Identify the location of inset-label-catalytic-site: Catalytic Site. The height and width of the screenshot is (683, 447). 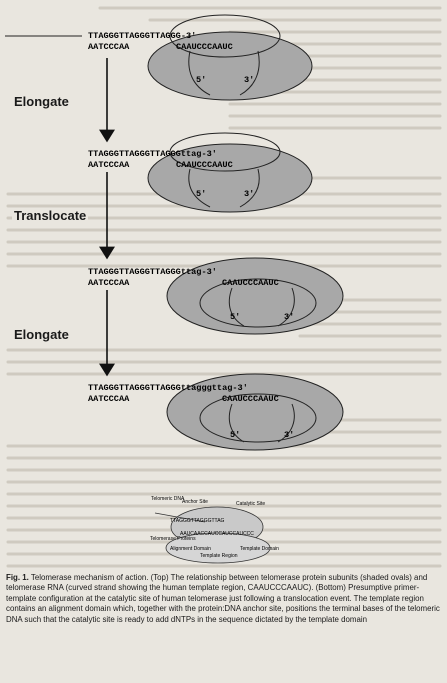
(250, 504).